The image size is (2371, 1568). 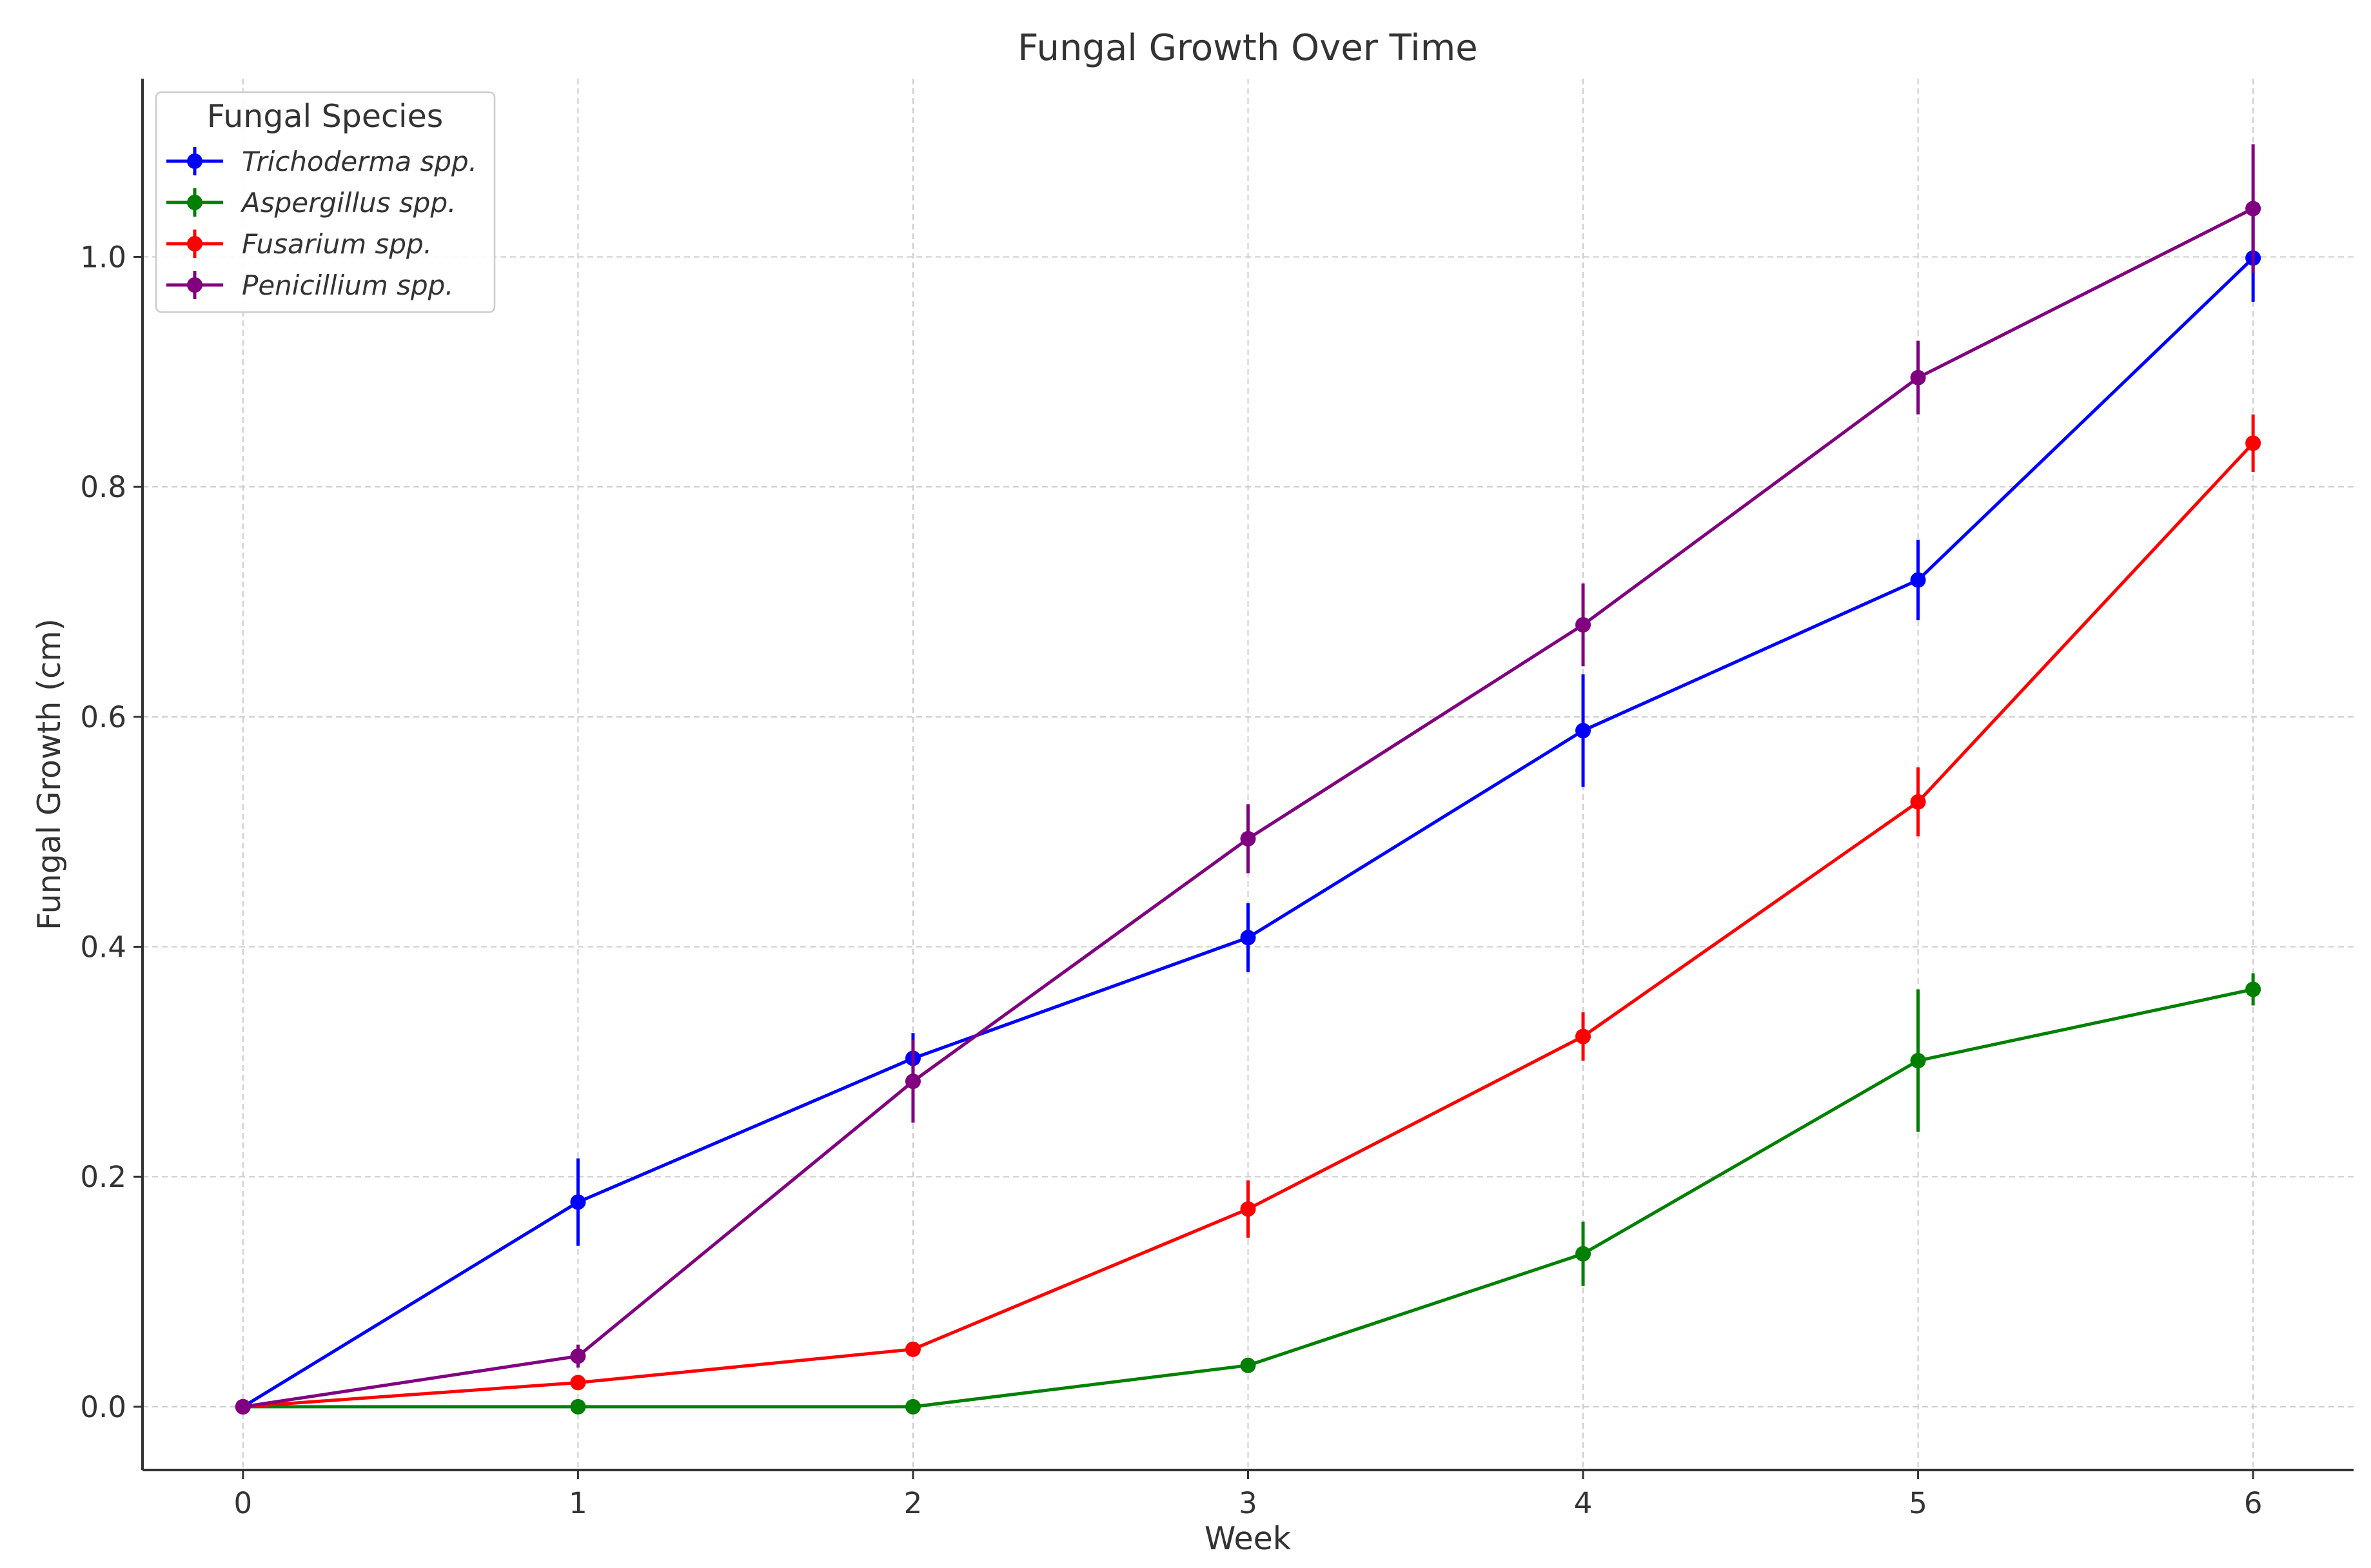 I want to click on y-tick-label: 0.0, so click(x=103, y=1407).